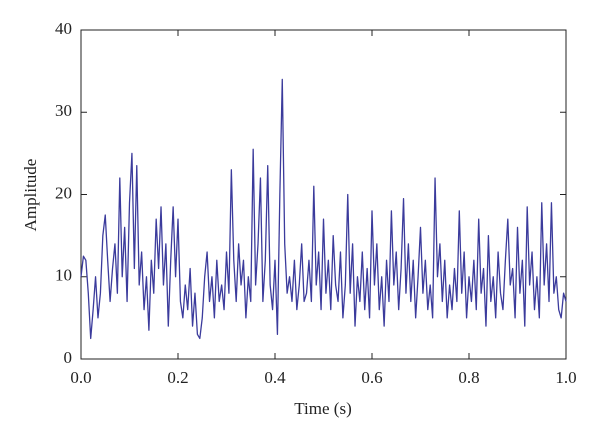 This screenshot has height=444, width=600. Describe the element at coordinates (177, 377) in the screenshot. I see `x-tick-label: 0.2` at that location.